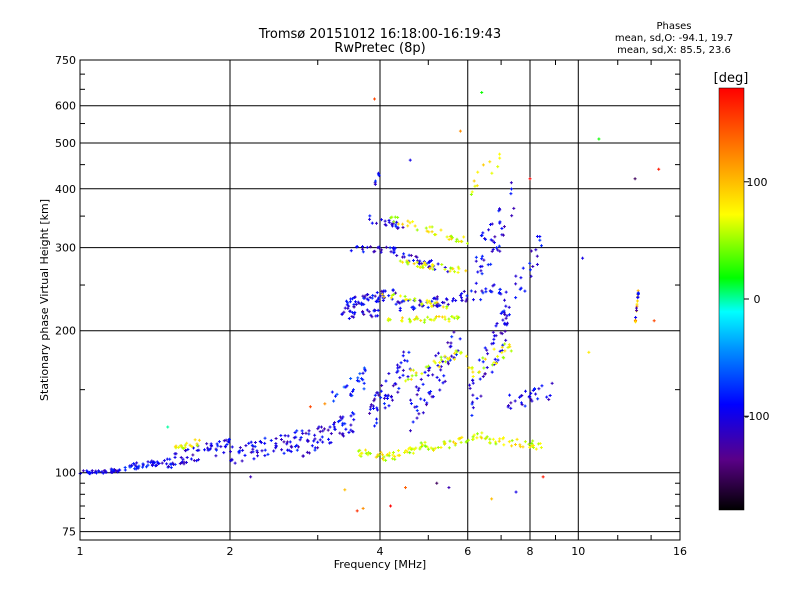 The height and width of the screenshot is (600, 800). I want to click on y-tick-label: 400, so click(65, 189).